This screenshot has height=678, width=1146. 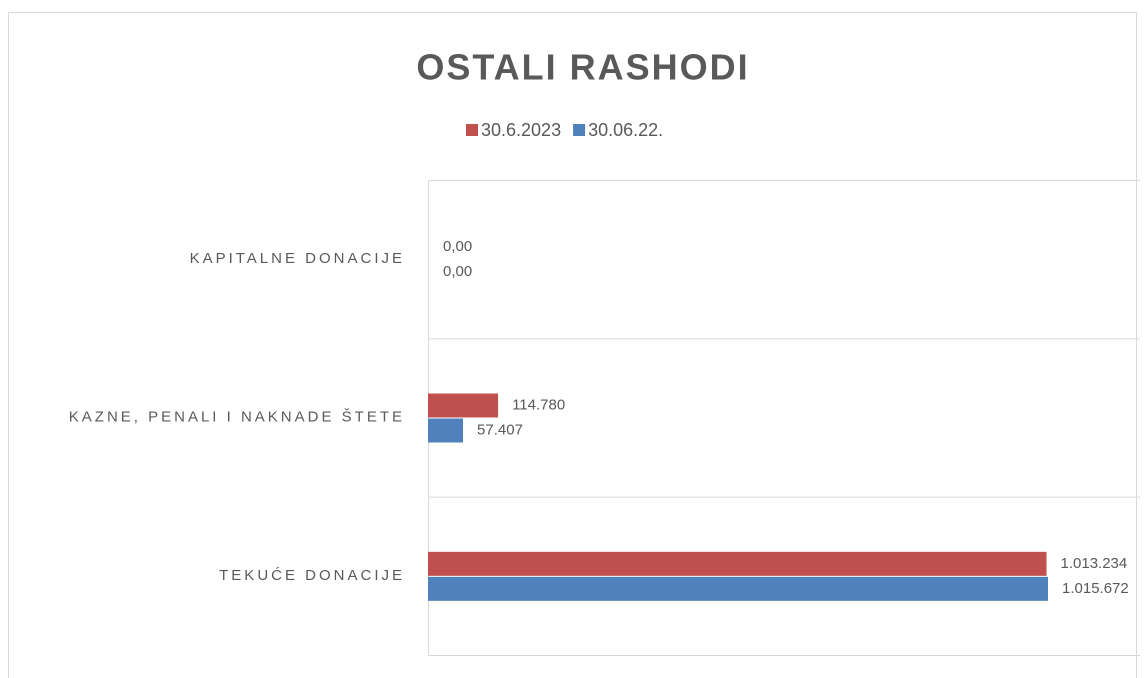 I want to click on legend-label: 30.6.2023, so click(x=521, y=130).